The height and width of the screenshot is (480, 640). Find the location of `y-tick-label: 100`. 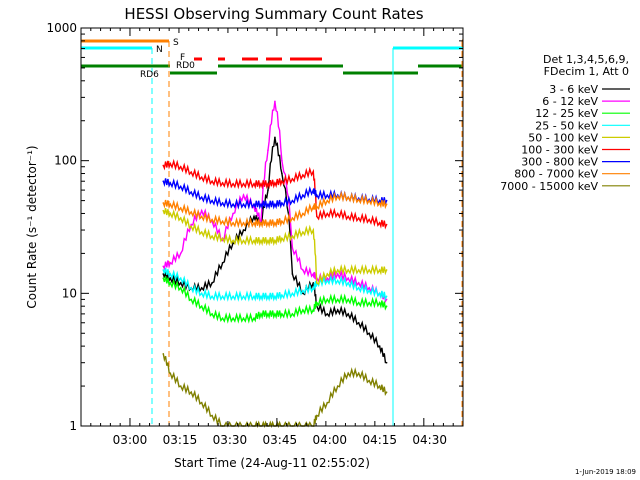

y-tick-label: 100 is located at coordinates (65, 161).